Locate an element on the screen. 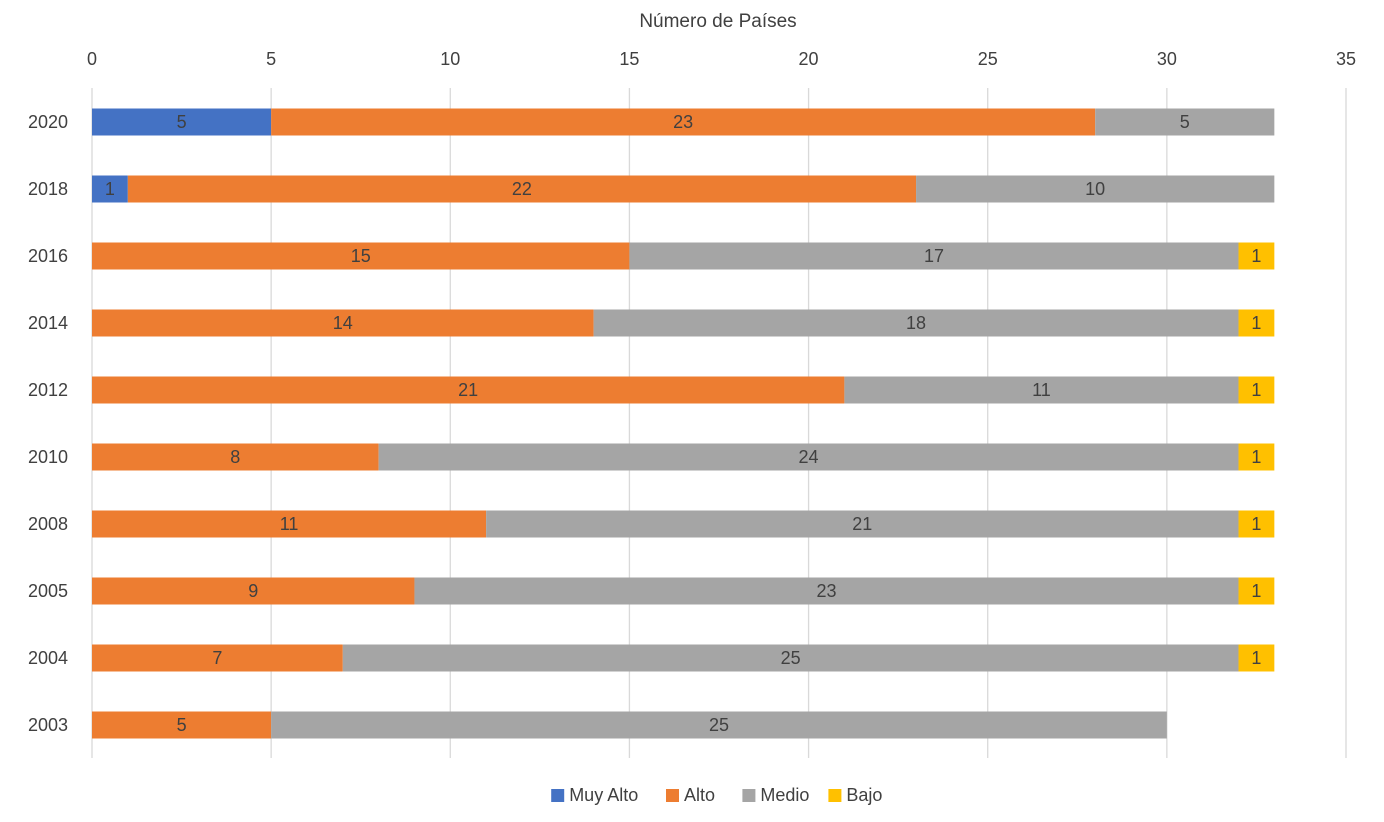 The height and width of the screenshot is (822, 1384). data-label: 15 is located at coordinates (361, 256).